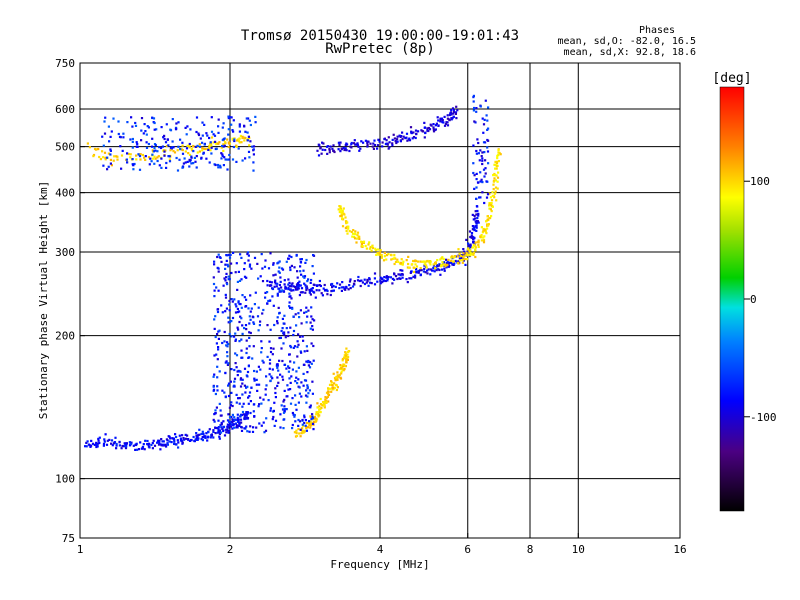 This screenshot has width=800, height=600. I want to click on x-tick-label: 8, so click(530, 549).